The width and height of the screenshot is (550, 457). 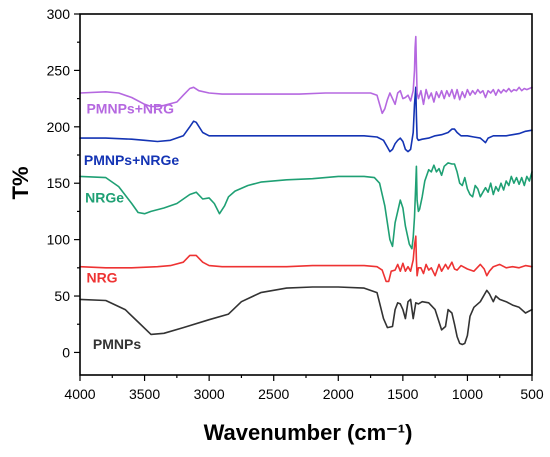 What do you see at coordinates (59, 14) in the screenshot?
I see `y-tick-label: 300` at bounding box center [59, 14].